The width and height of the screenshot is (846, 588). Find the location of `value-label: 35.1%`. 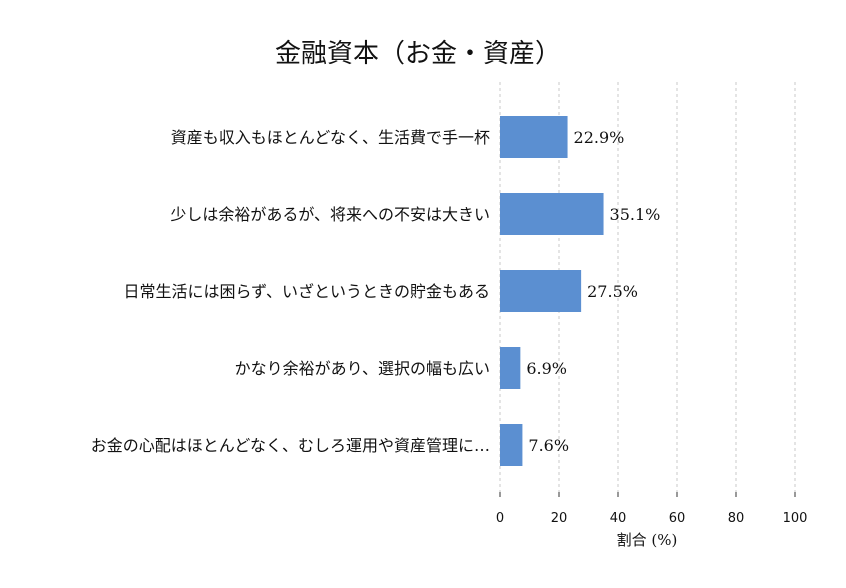

value-label: 35.1% is located at coordinates (635, 214).